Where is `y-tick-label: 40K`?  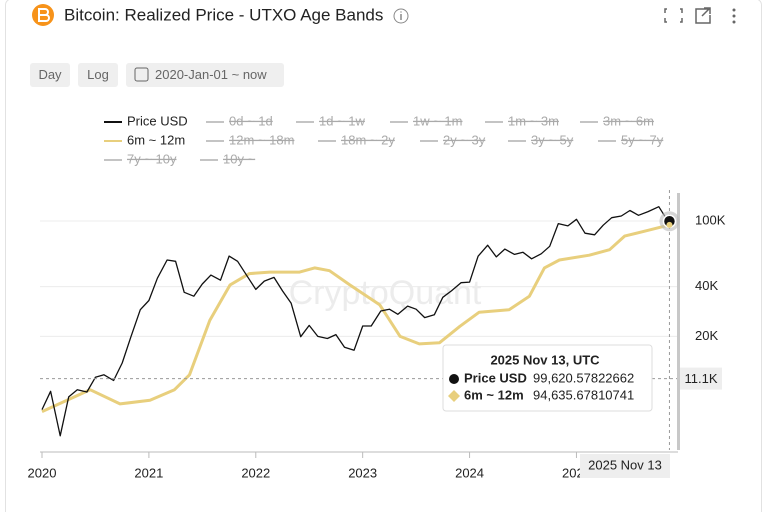
y-tick-label: 40K is located at coordinates (706, 285).